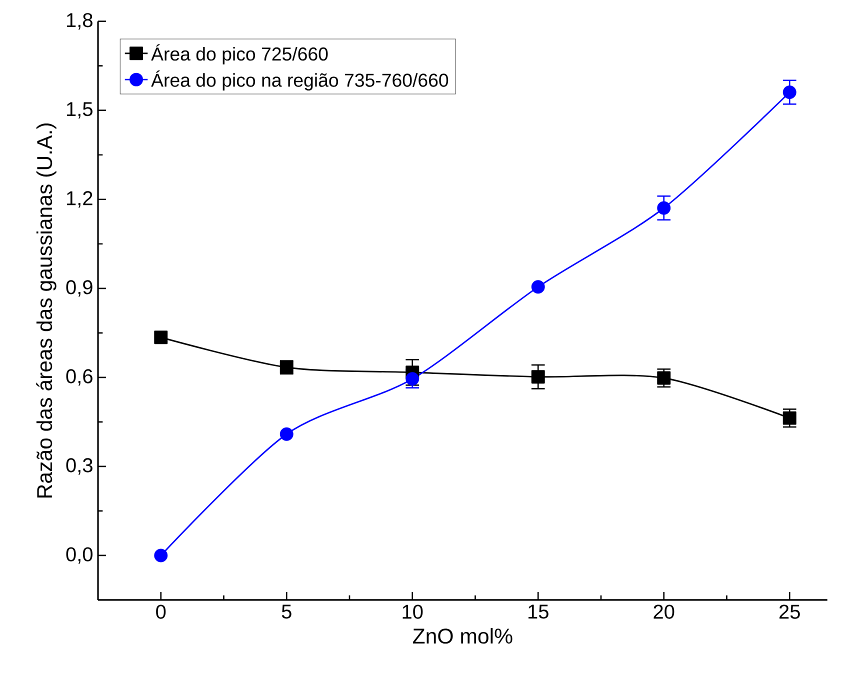 This screenshot has width=847, height=682. What do you see at coordinates (789, 611) in the screenshot?
I see `x-tick-label: 25` at bounding box center [789, 611].